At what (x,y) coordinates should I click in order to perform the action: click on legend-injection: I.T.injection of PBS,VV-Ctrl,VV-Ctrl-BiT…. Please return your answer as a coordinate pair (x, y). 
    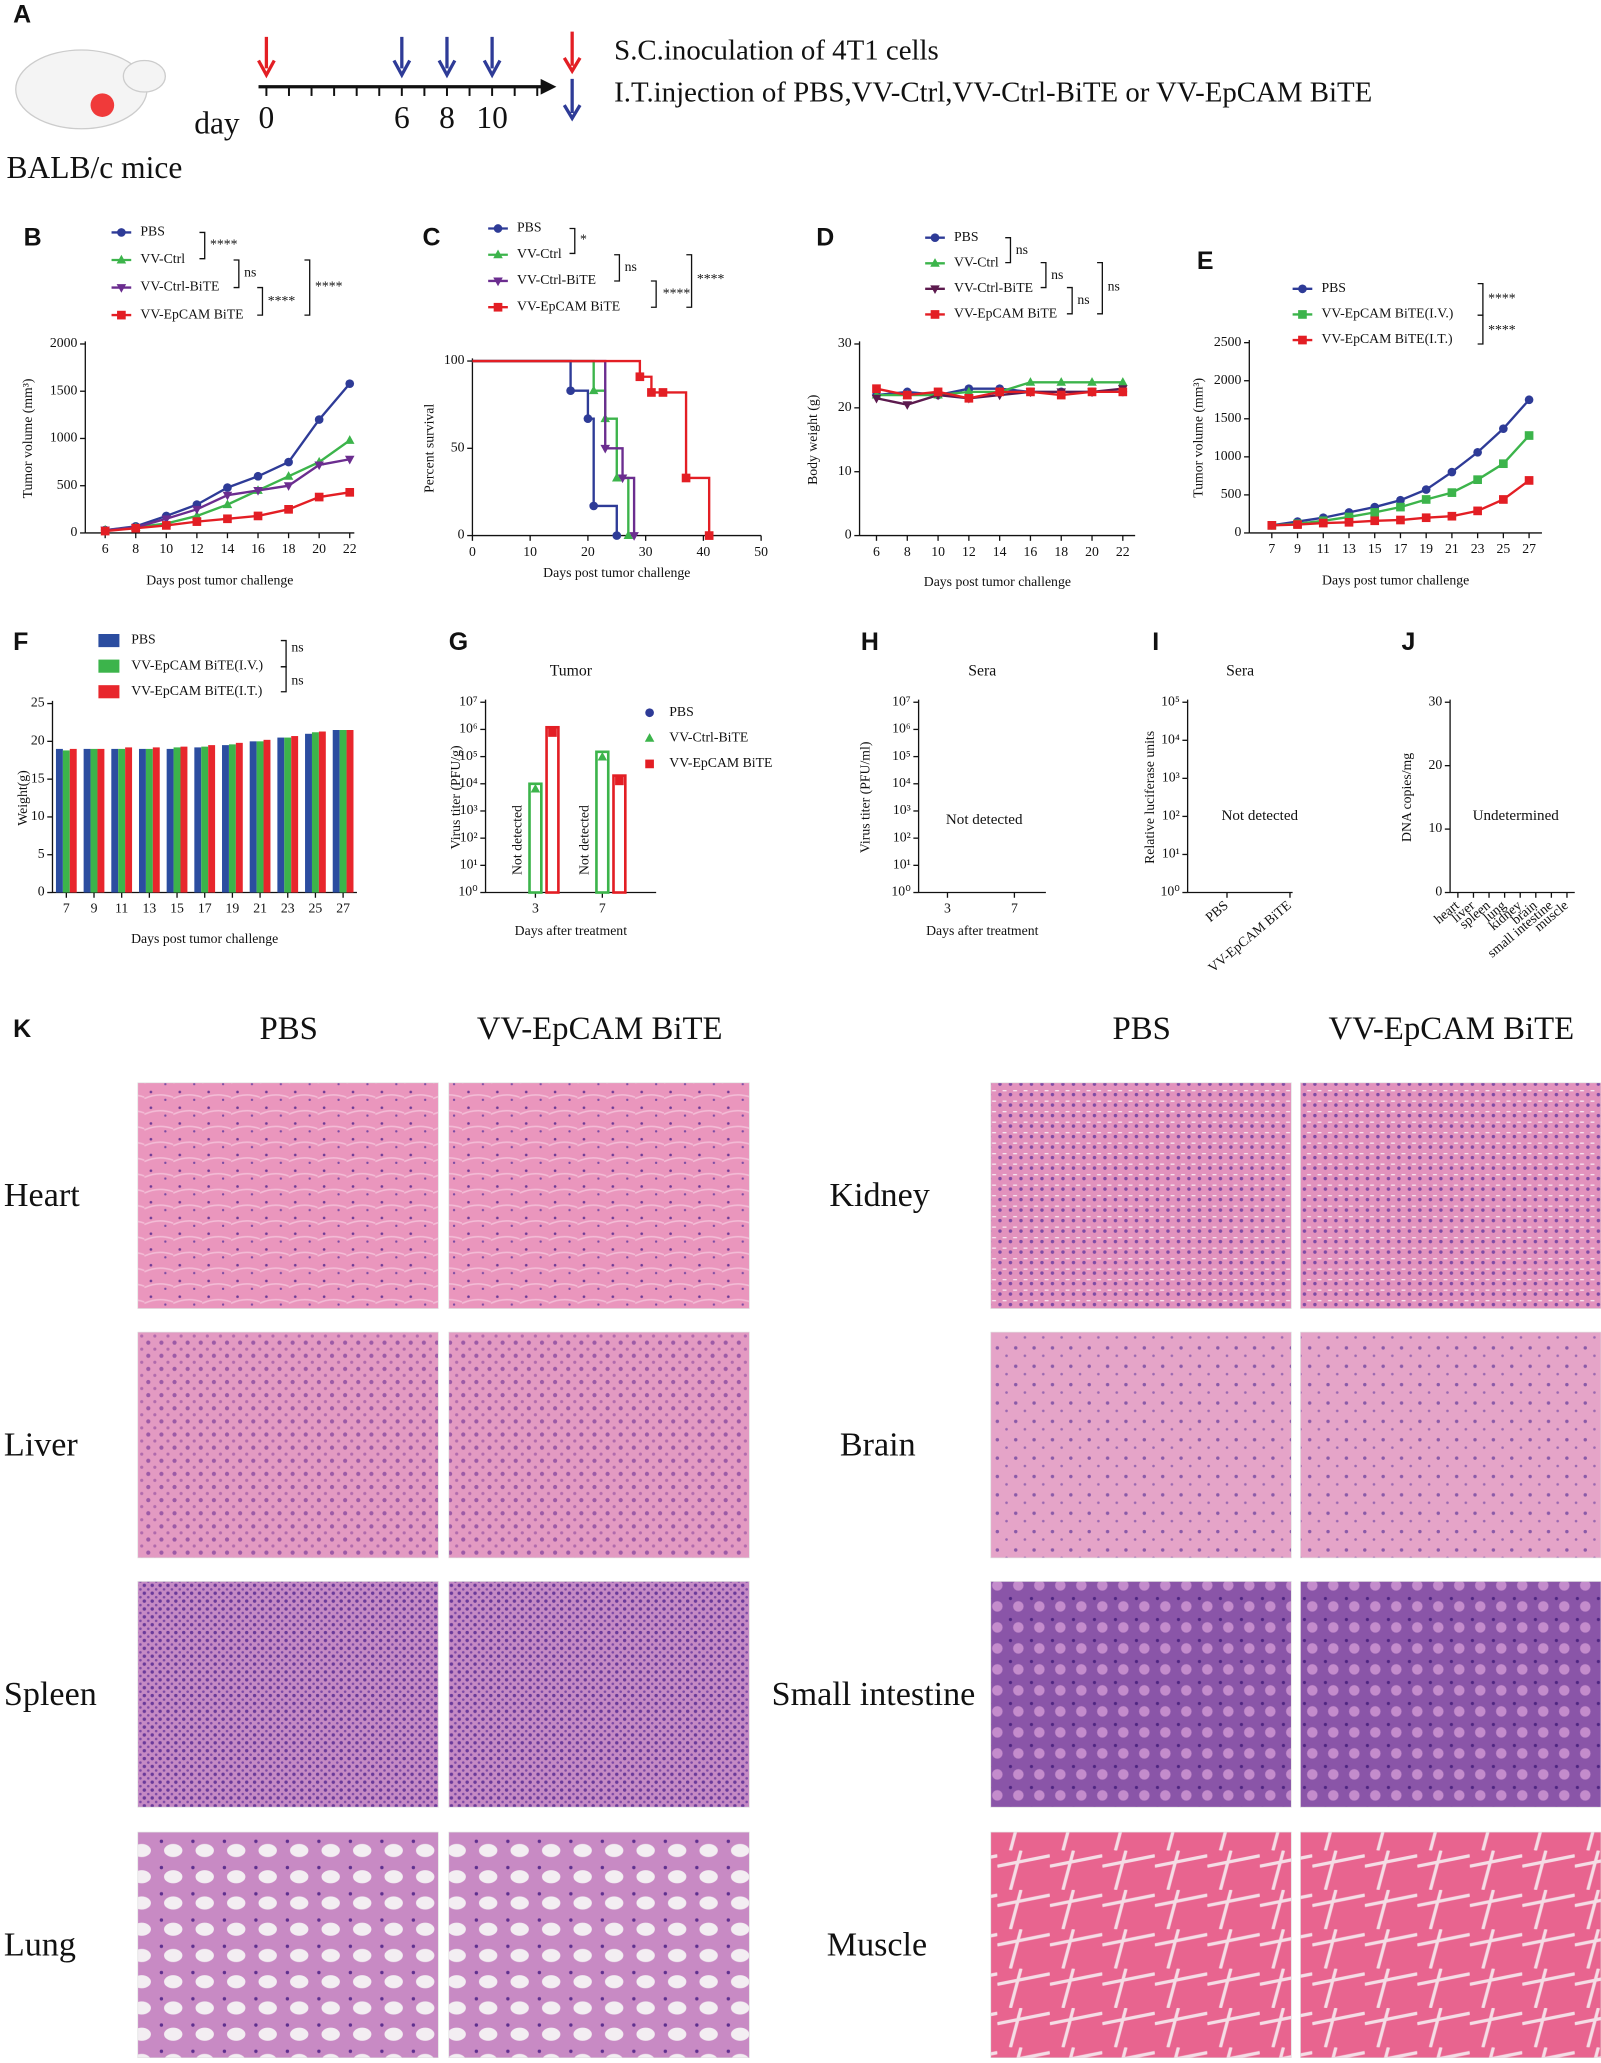
    Looking at the image, I should click on (993, 92).